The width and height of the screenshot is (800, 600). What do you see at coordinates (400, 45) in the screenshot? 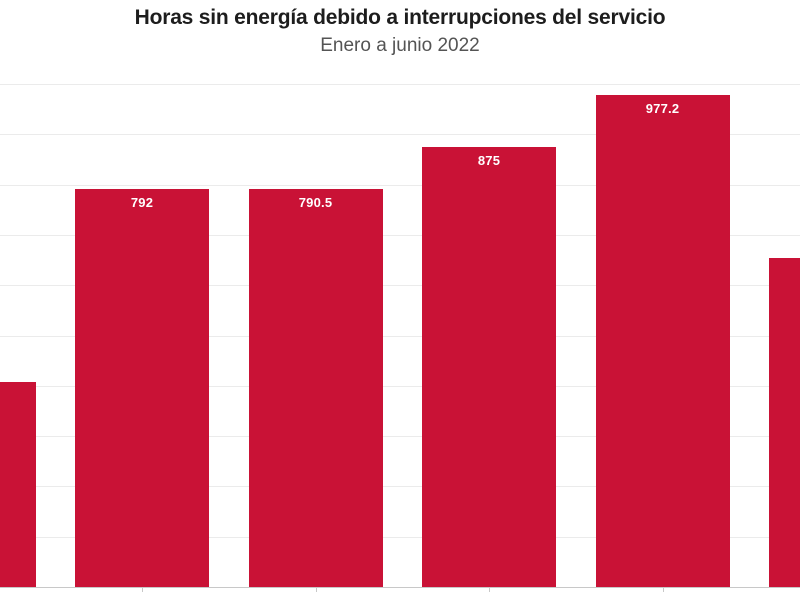
I see `chart-subtitle: Enero a junio 2022` at bounding box center [400, 45].